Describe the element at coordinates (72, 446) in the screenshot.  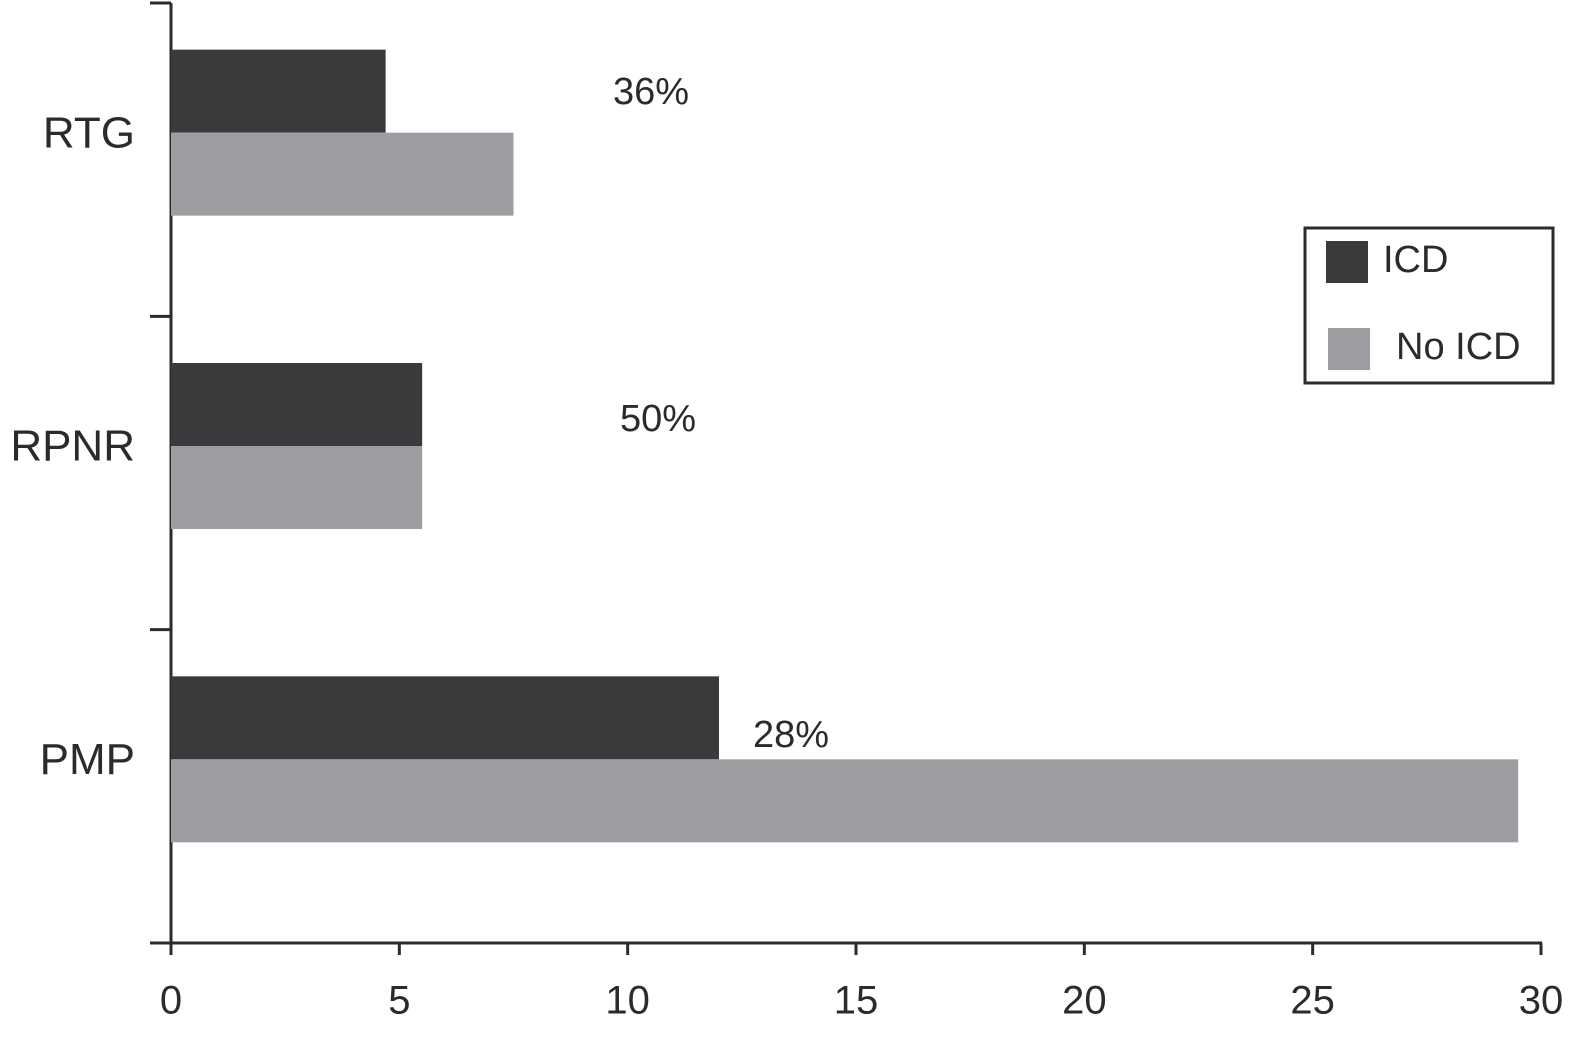
I see `y-tick-label: RPNR` at that location.